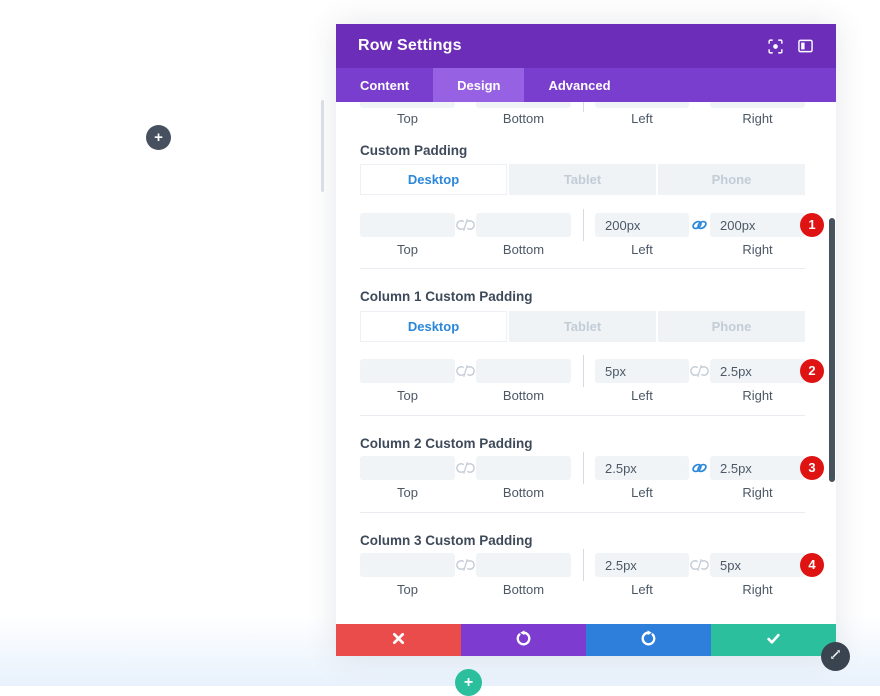  What do you see at coordinates (592, 225) in the screenshot?
I see `padding-fields-row: 1` at bounding box center [592, 225].